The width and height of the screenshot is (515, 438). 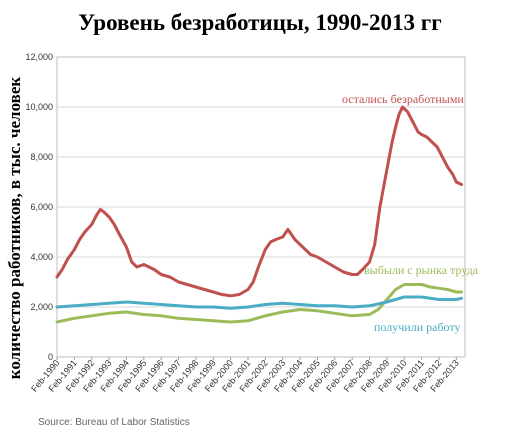 I want to click on y-tick-label: 12,000, so click(x=39, y=57).